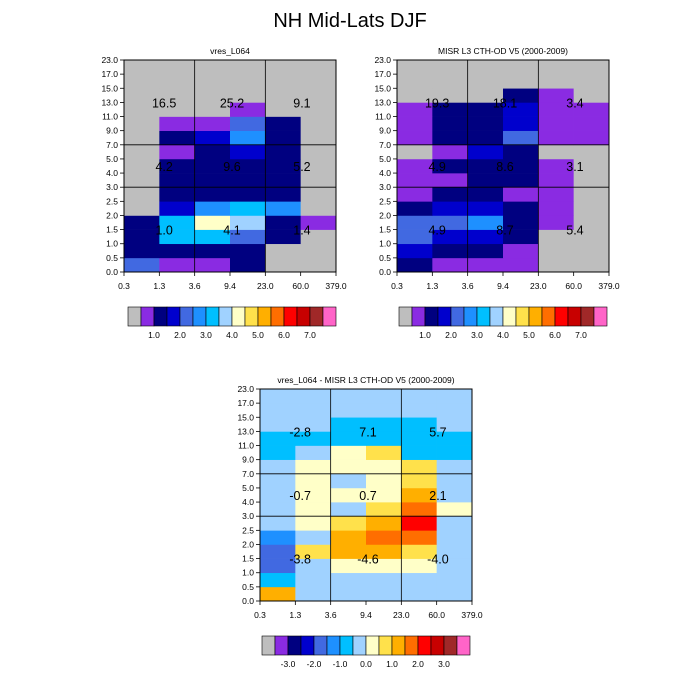  Describe the element at coordinates (438, 560) in the screenshot. I see `box-value-label: -4.0` at that location.